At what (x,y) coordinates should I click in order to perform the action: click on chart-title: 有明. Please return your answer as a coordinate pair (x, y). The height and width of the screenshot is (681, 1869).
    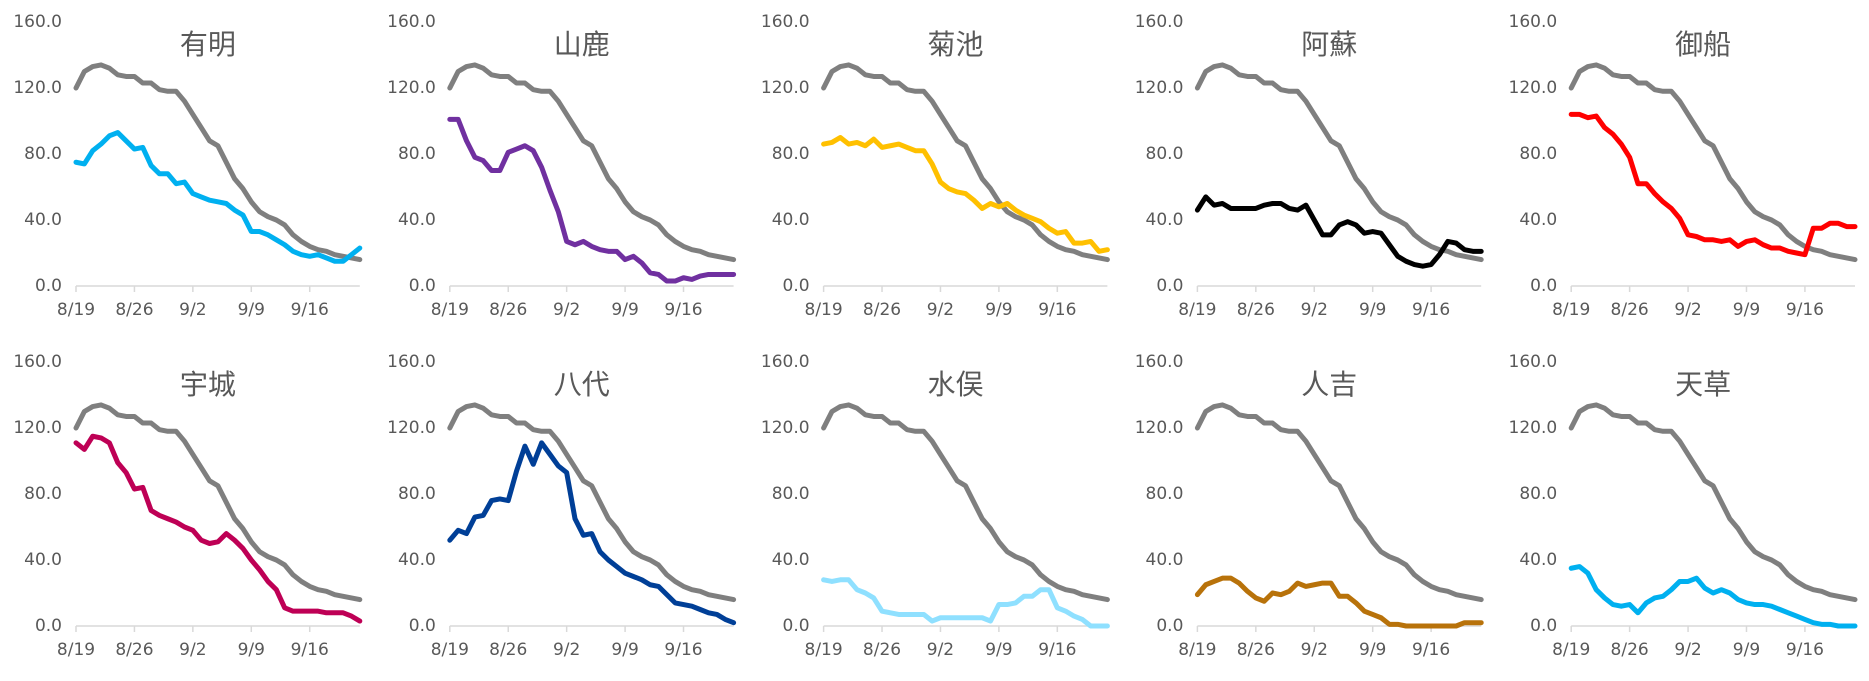
    Looking at the image, I should click on (208, 44).